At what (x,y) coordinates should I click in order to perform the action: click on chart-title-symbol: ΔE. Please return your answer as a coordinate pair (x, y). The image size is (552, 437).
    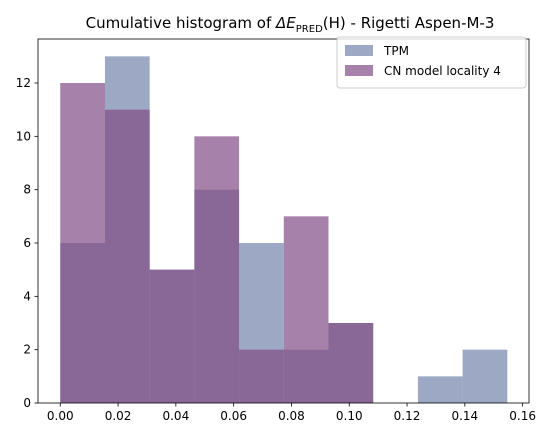
    Looking at the image, I should click on (285, 23).